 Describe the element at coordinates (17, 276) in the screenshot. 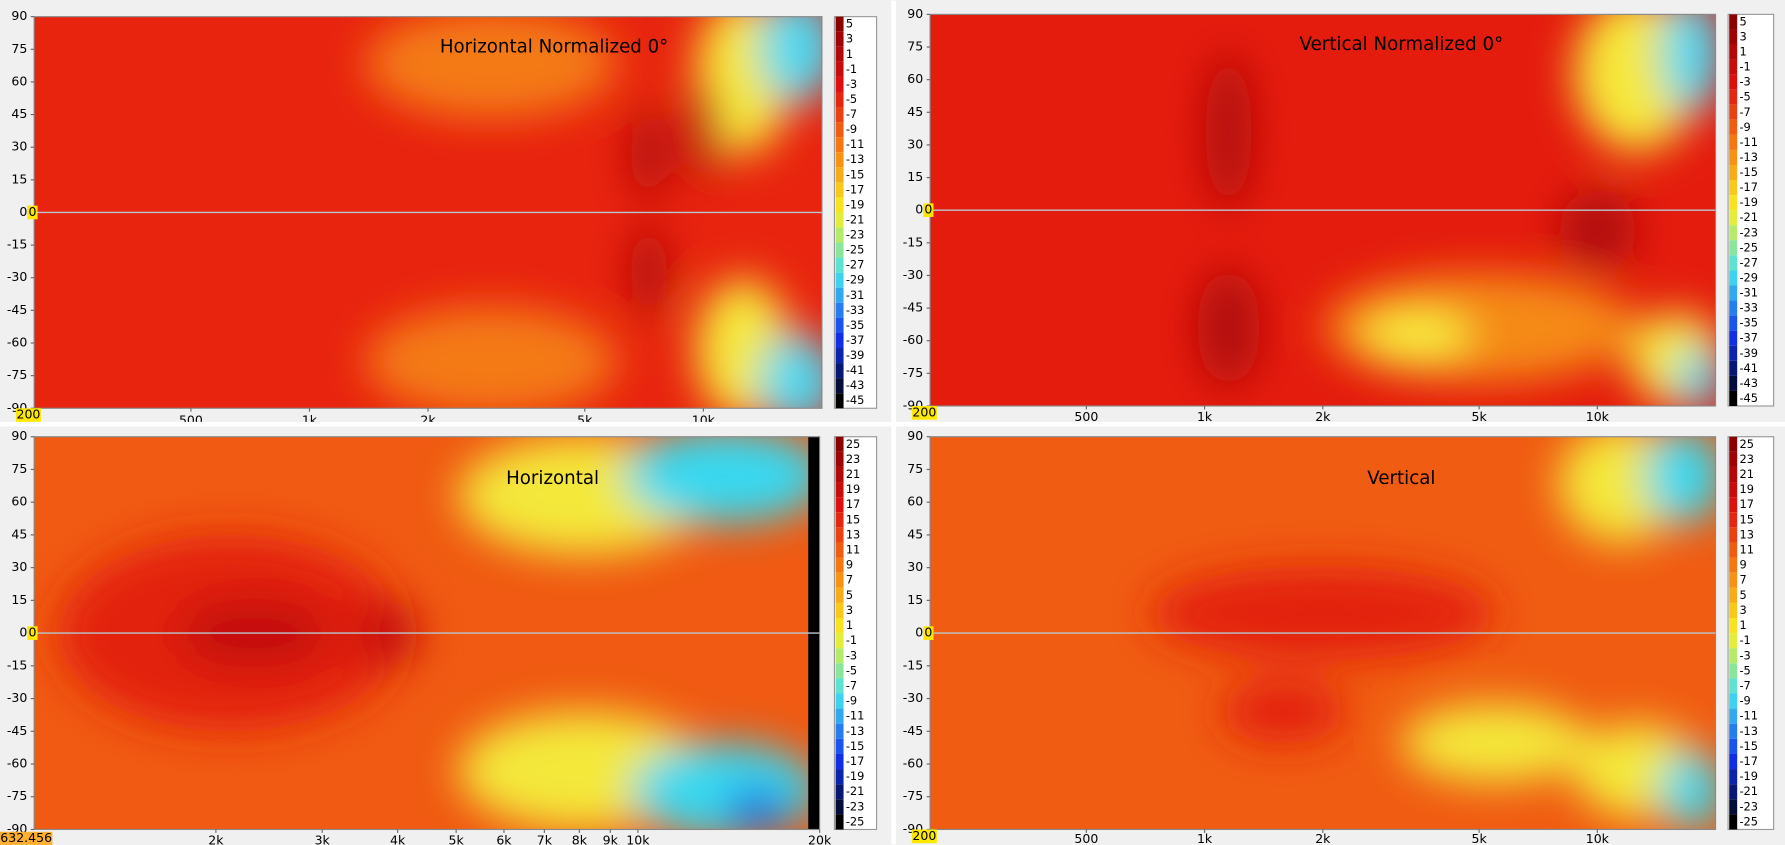

I see `y-tick-label: -30` at that location.